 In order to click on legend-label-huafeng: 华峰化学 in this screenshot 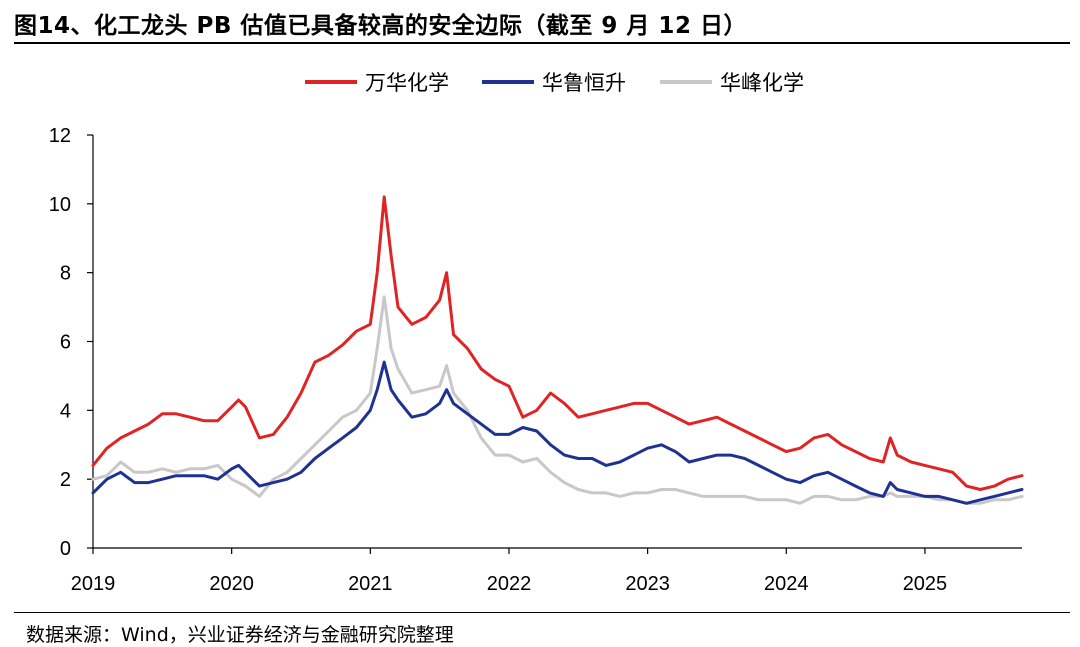, I will do `click(762, 83)`.